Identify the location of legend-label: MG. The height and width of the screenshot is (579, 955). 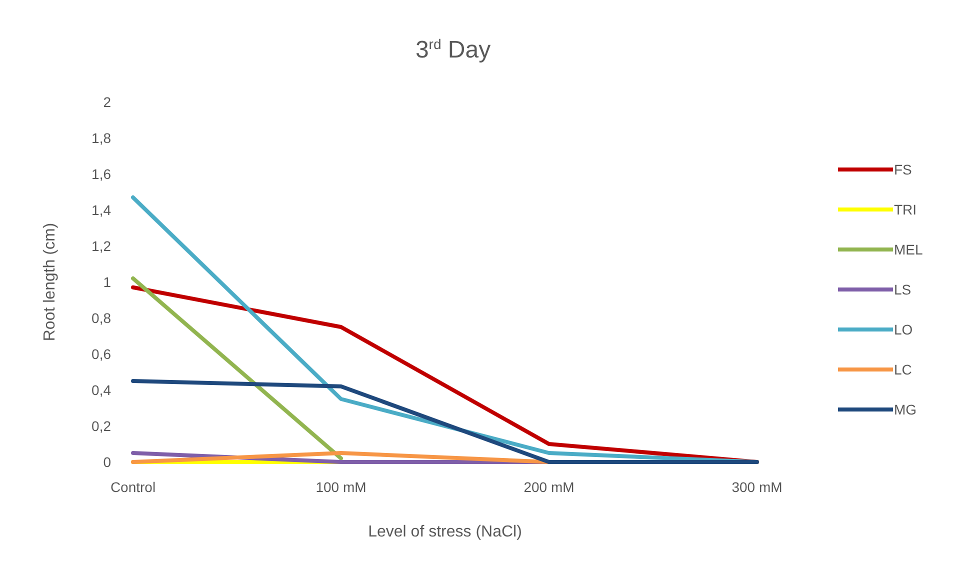
(905, 410).